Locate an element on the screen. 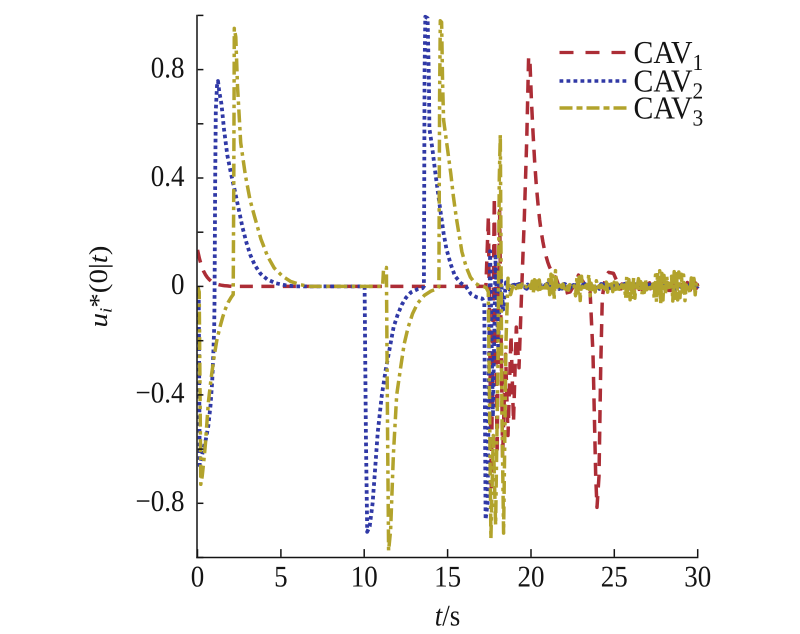  svg-text: CAV1 is located at coordinates (669, 54).